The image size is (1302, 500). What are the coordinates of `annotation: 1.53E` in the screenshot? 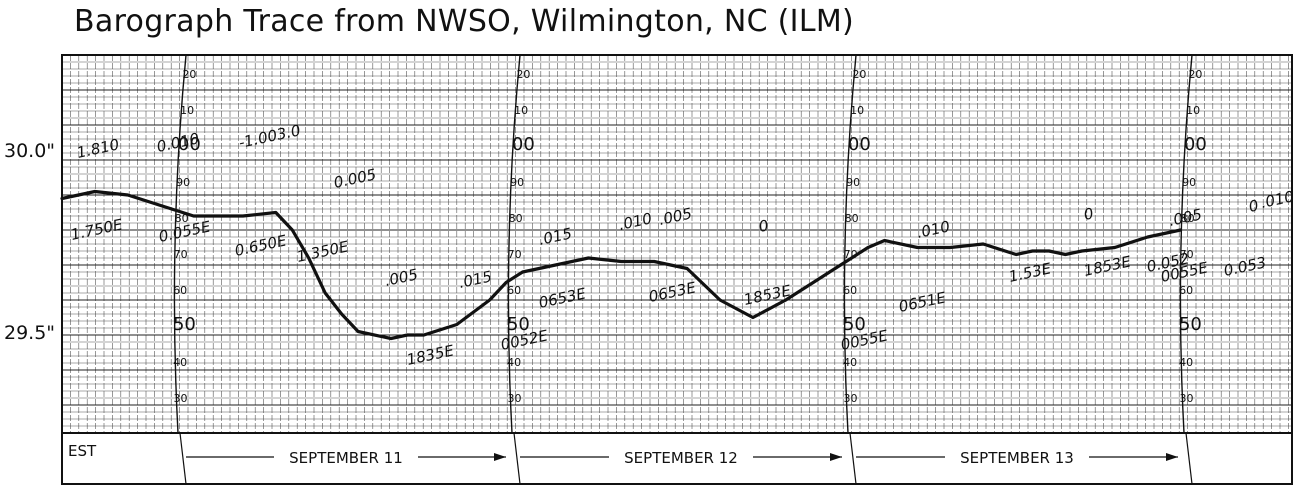 It's located at (1030, 272).